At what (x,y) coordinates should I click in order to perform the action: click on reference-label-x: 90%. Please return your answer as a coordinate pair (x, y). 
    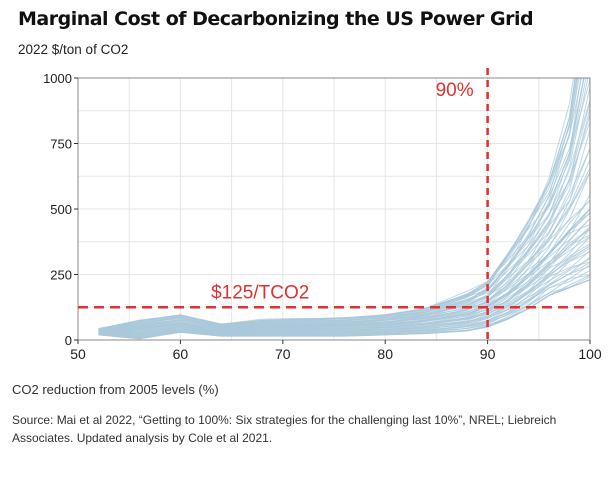
    Looking at the image, I should click on (455, 90).